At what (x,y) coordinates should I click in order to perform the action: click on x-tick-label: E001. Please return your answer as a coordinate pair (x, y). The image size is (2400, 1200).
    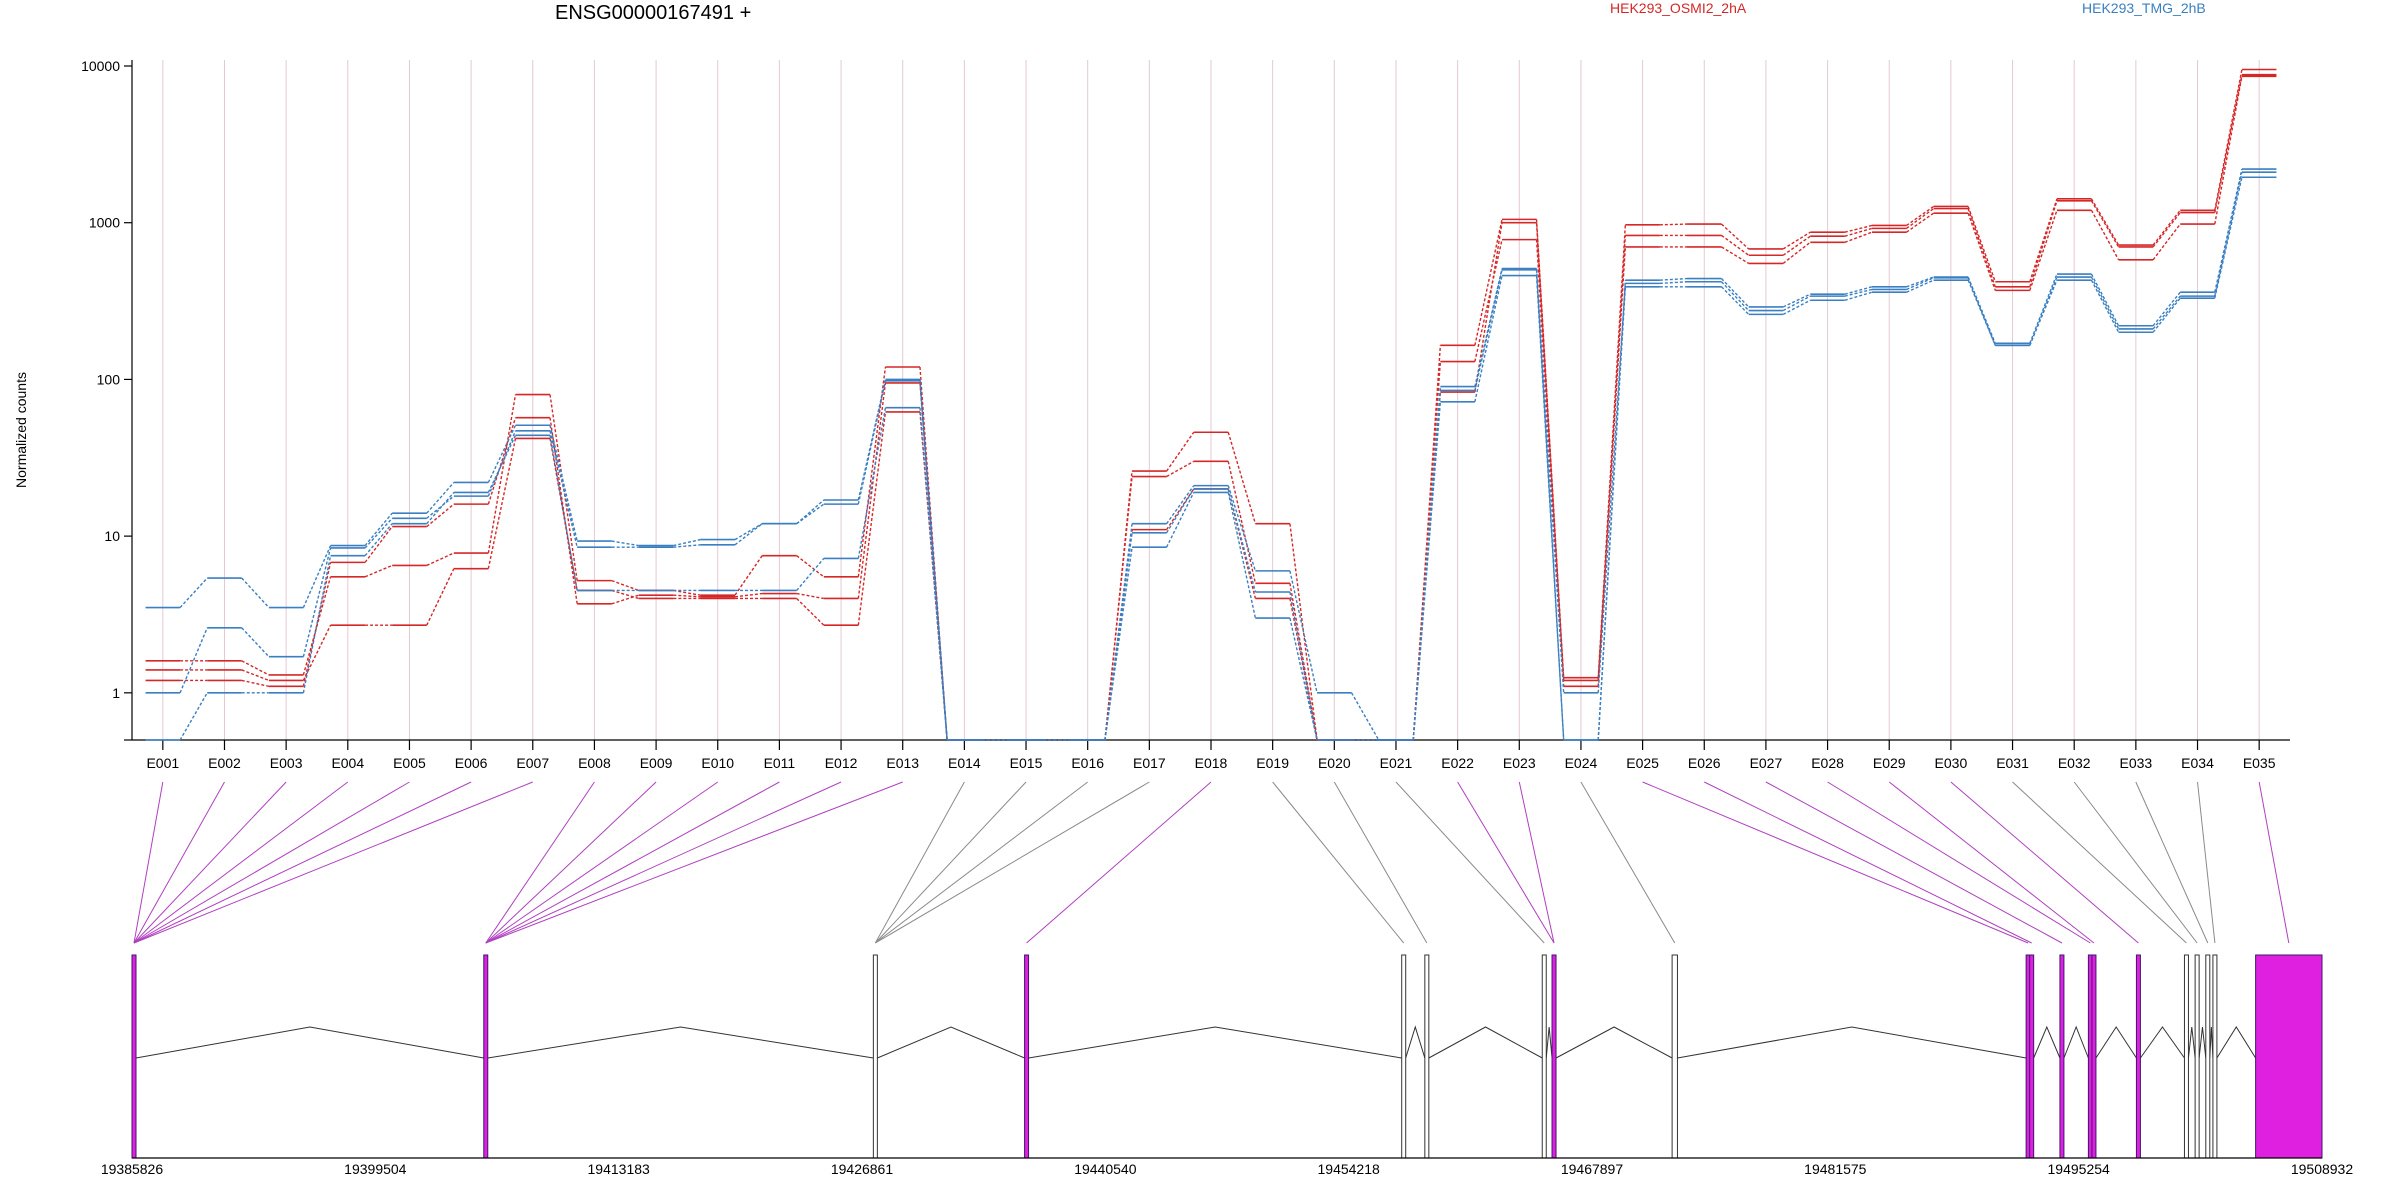
    Looking at the image, I should click on (162, 763).